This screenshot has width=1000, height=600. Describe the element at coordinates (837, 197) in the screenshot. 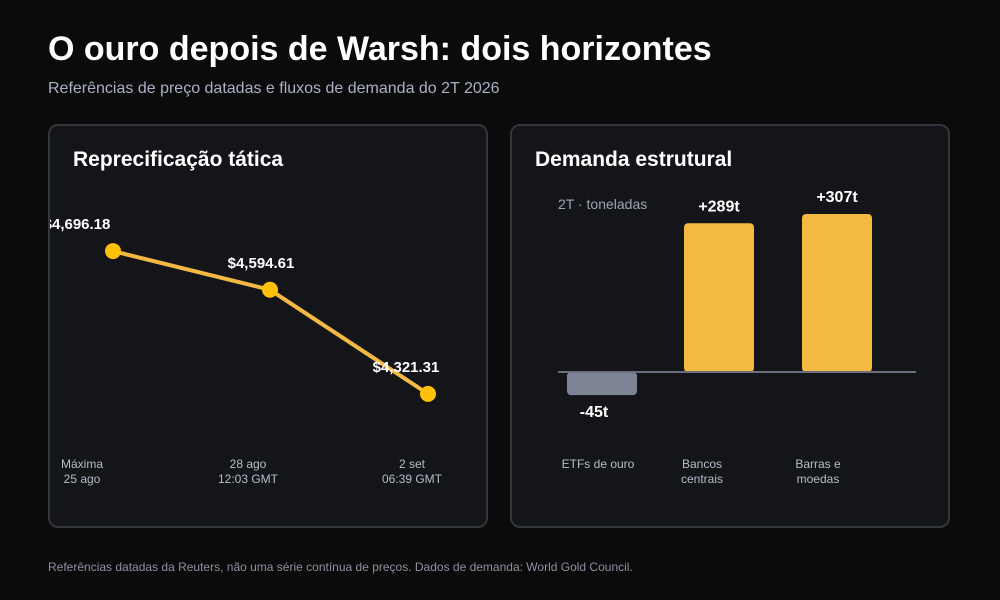

I see `demand-data-label: +307t` at that location.